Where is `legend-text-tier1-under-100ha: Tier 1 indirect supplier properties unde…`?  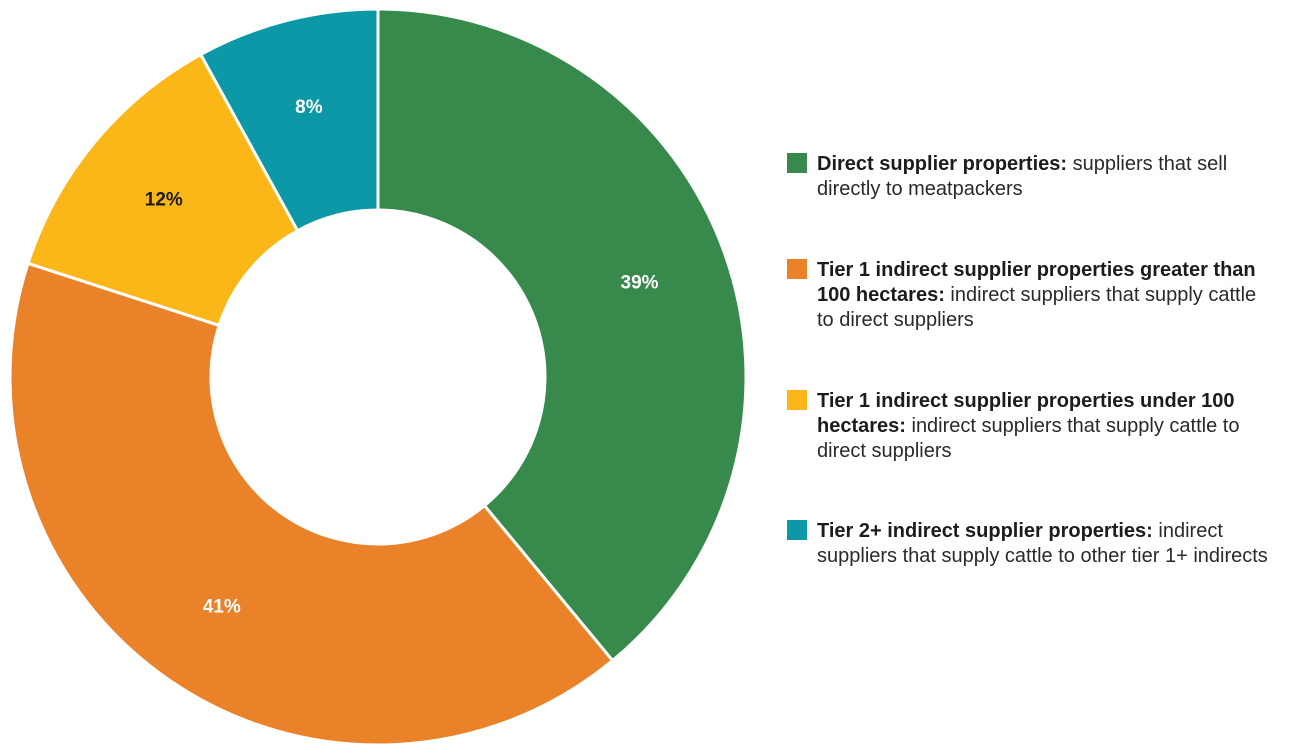 legend-text-tier1-under-100ha: Tier 1 indirect supplier properties unde… is located at coordinates (1054, 426).